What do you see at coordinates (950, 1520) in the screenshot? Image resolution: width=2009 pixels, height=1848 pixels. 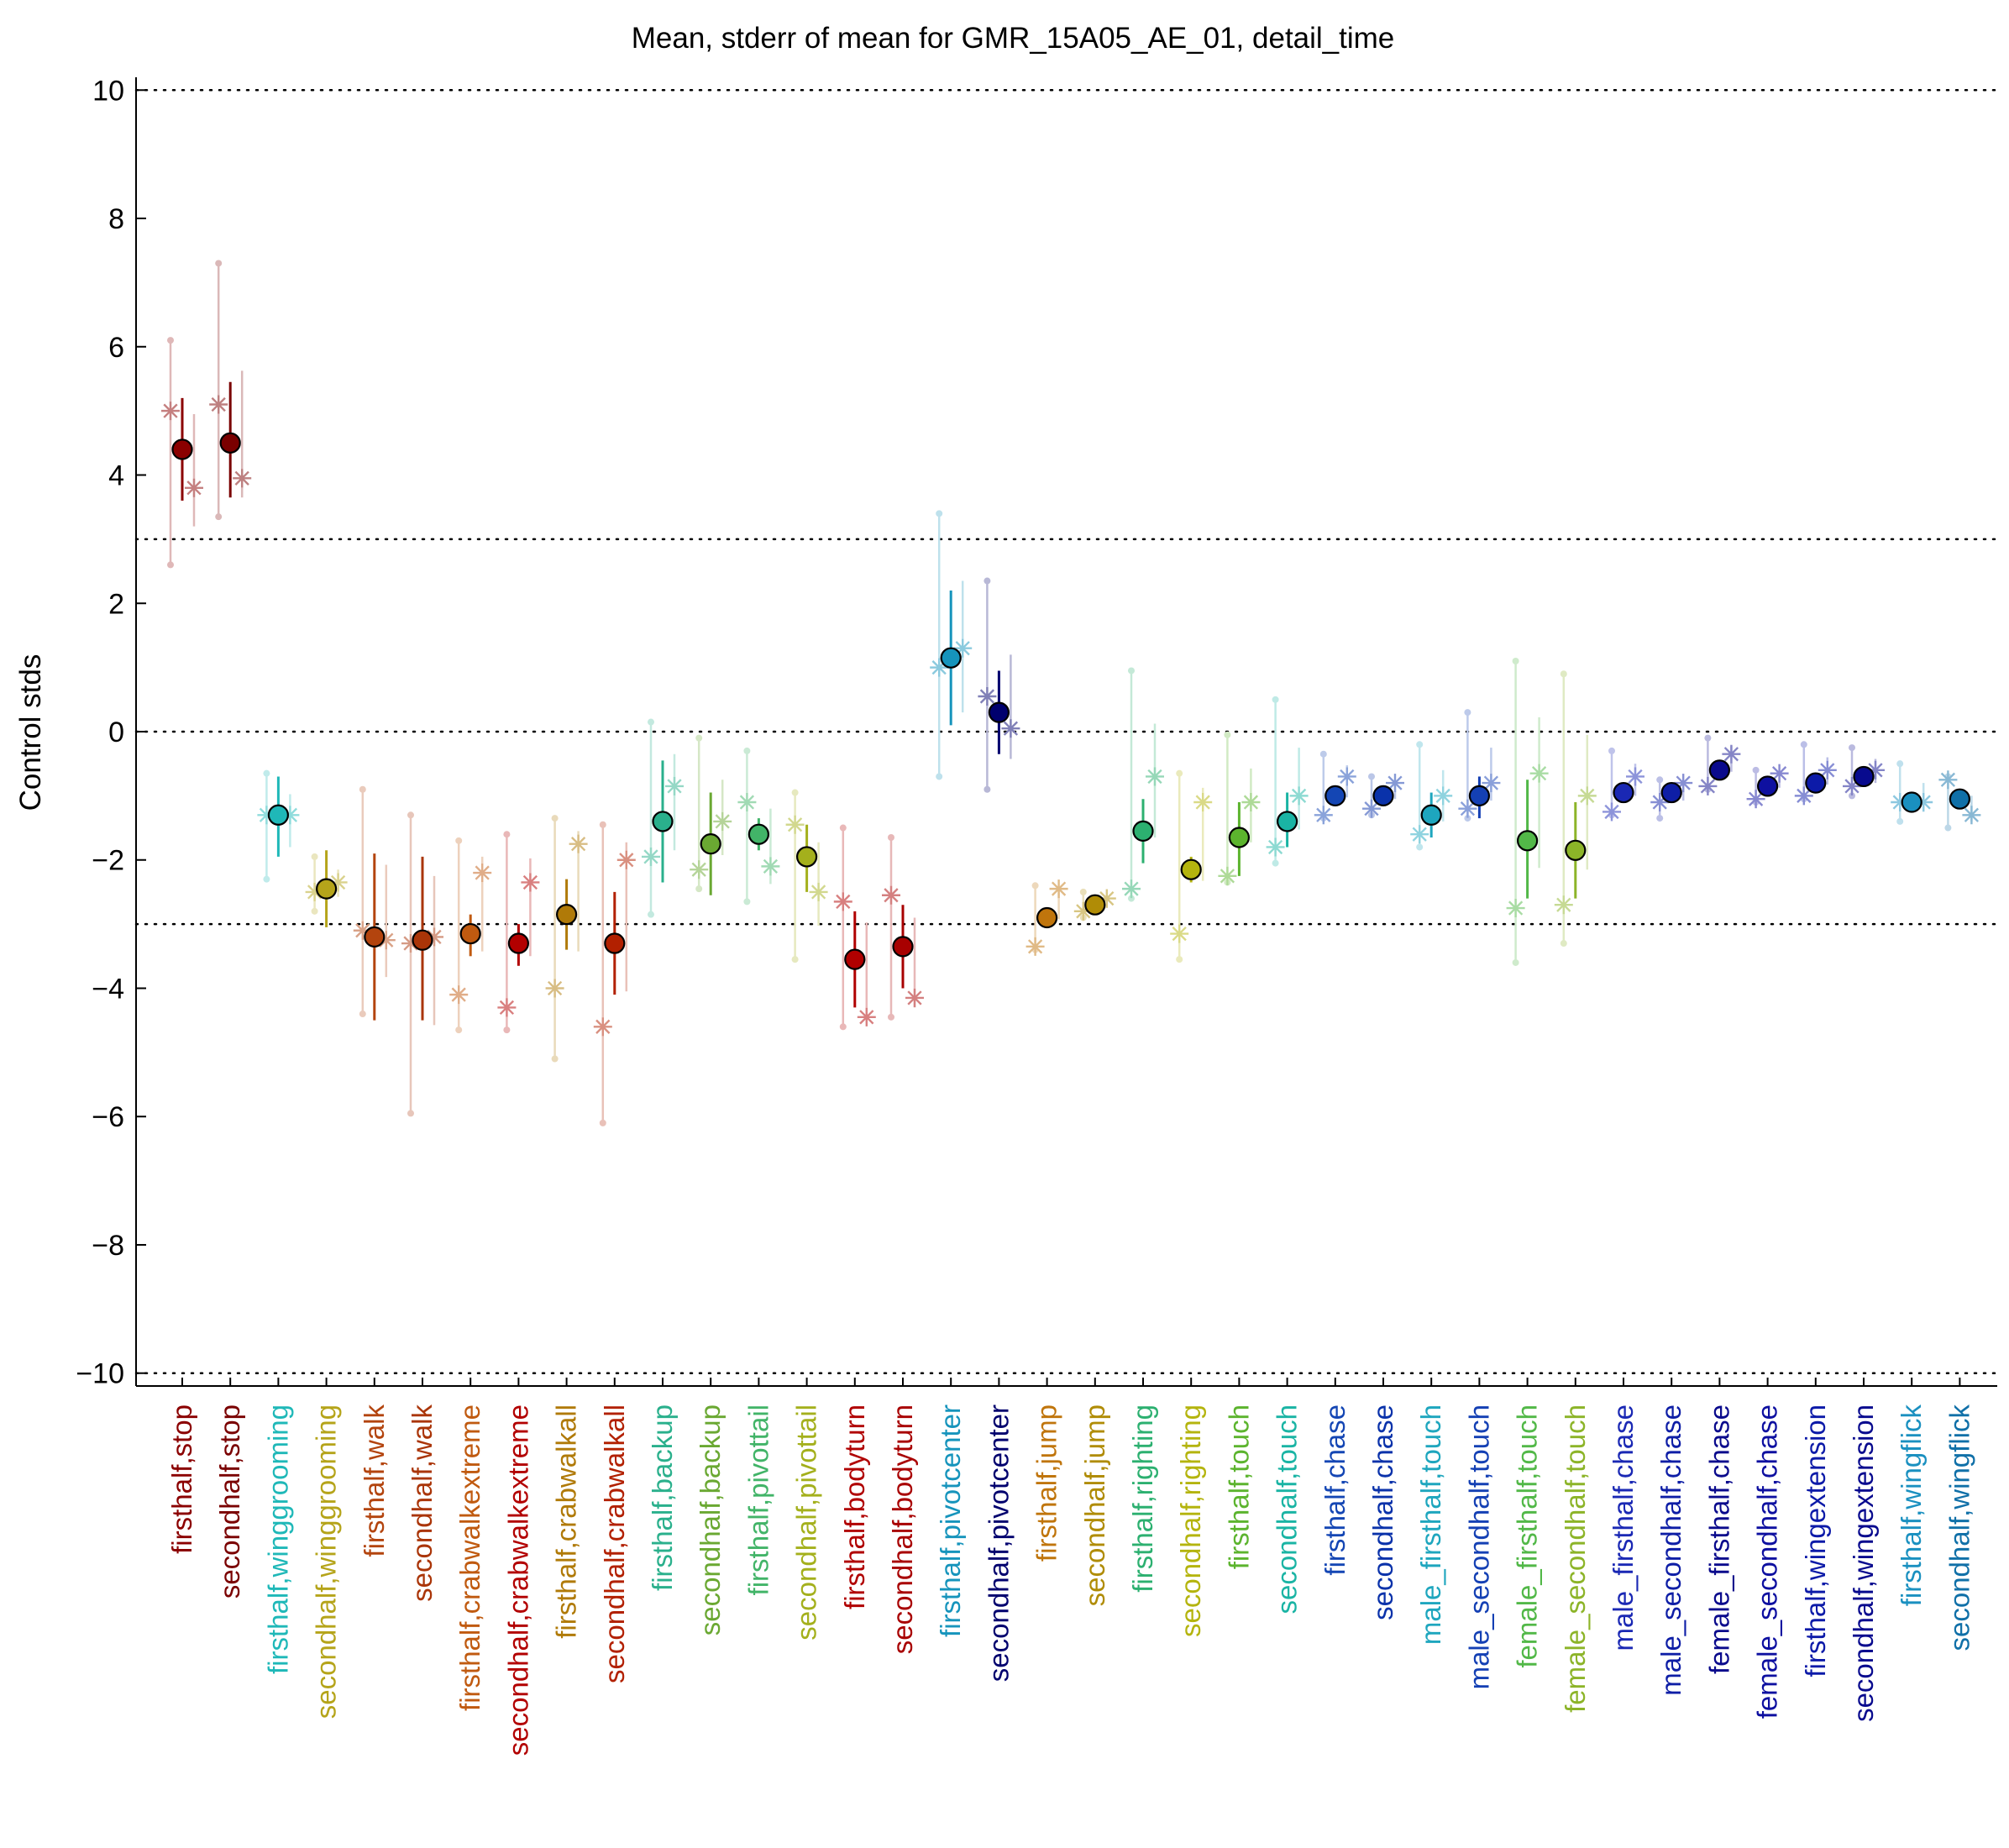 I see `x-tick-label: firsthalf,pivotcenter` at bounding box center [950, 1520].